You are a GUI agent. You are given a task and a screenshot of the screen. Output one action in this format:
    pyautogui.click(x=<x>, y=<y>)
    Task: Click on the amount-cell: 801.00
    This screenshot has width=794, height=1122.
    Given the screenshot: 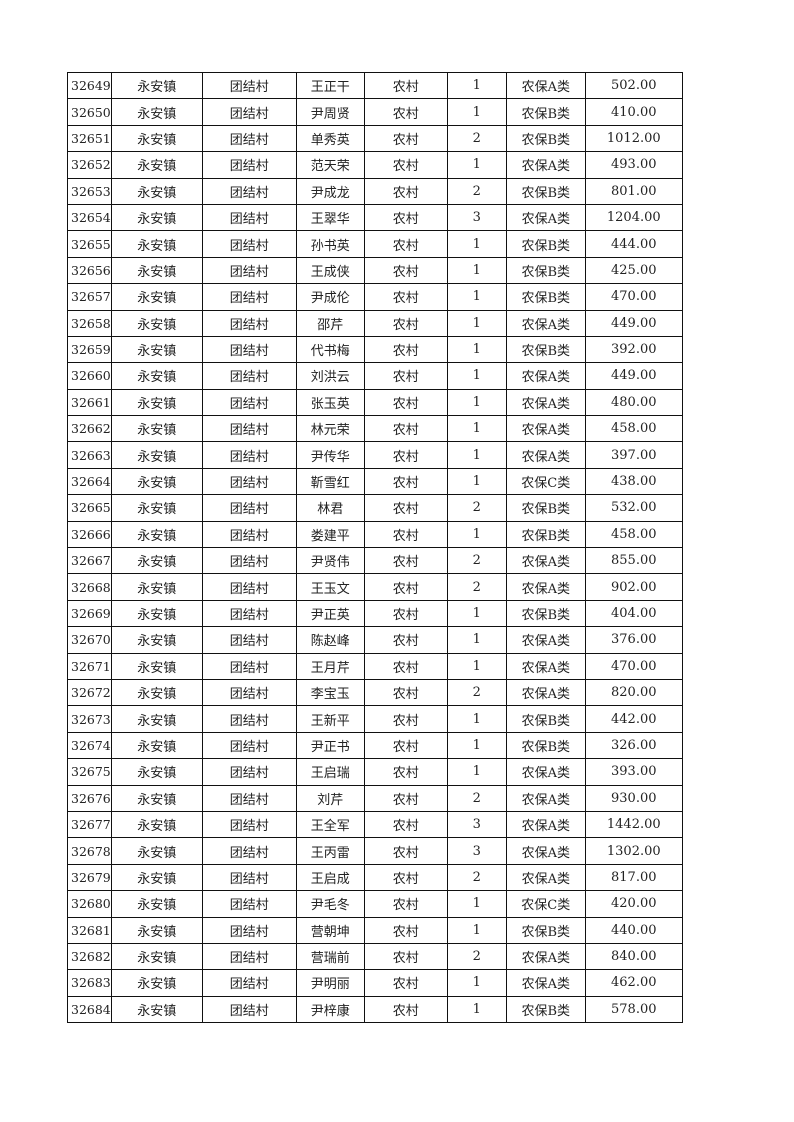 What is the action you would take?
    pyautogui.click(x=633, y=191)
    